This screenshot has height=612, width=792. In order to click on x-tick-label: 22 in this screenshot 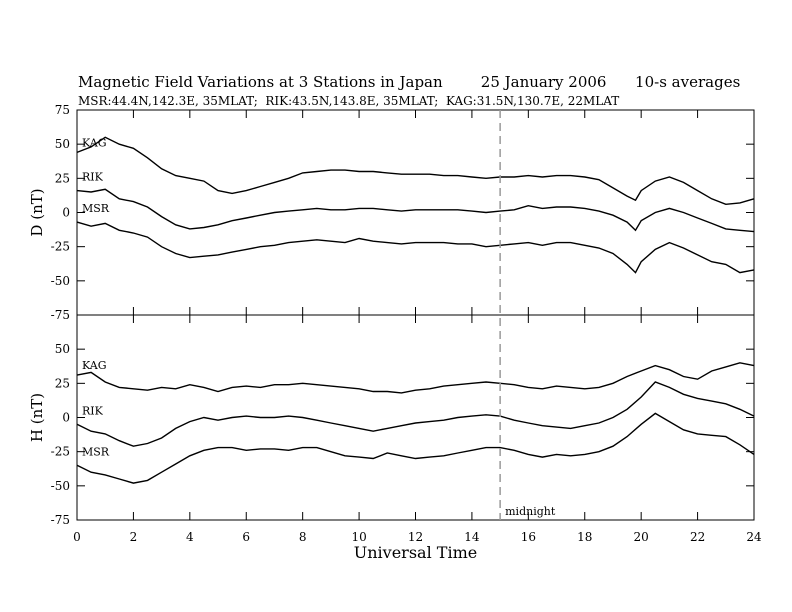, I will do `click(697, 537)`.